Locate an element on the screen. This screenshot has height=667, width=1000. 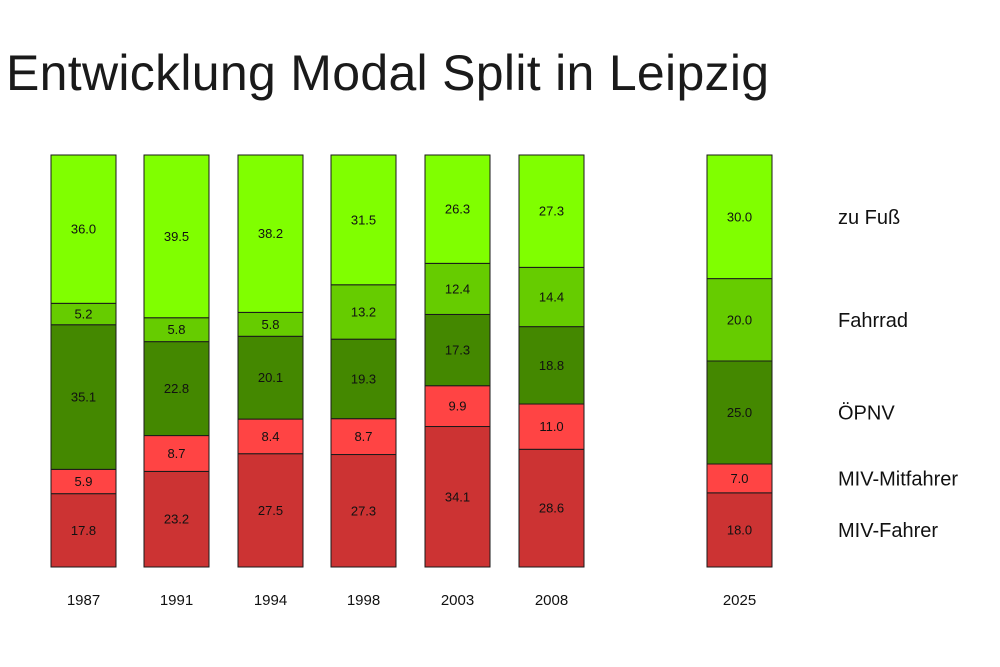
chart-title: Entwicklung Modal Split in Leipzig is located at coordinates (388, 73).